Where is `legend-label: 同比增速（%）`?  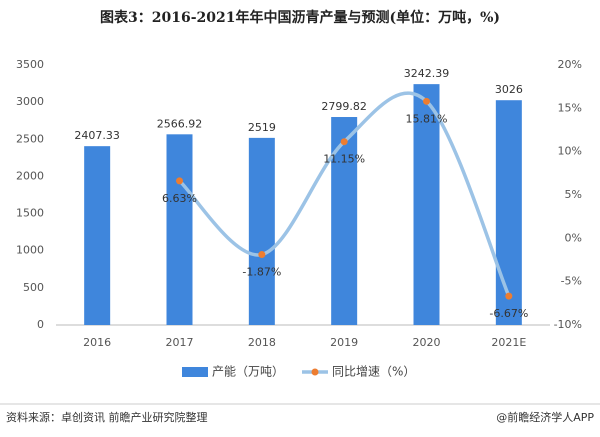
legend-label: 同比增速（%） is located at coordinates (373, 372).